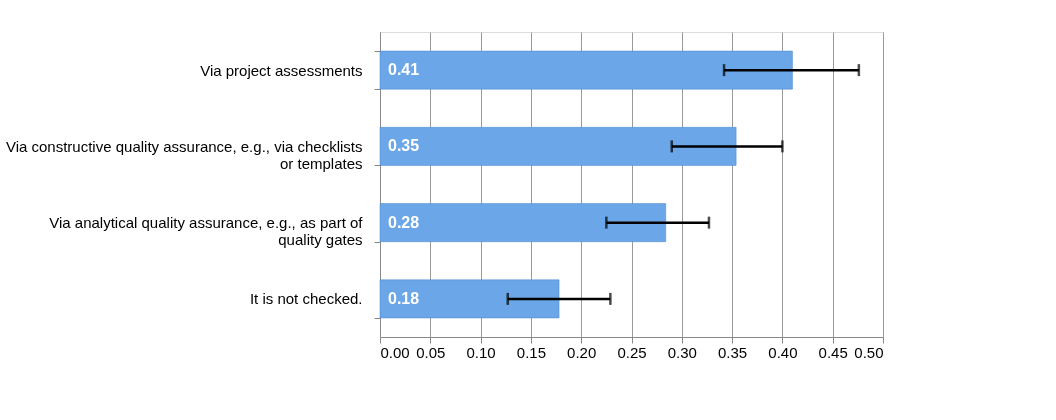  What do you see at coordinates (404, 70) in the screenshot?
I see `data-label: 0.41` at bounding box center [404, 70].